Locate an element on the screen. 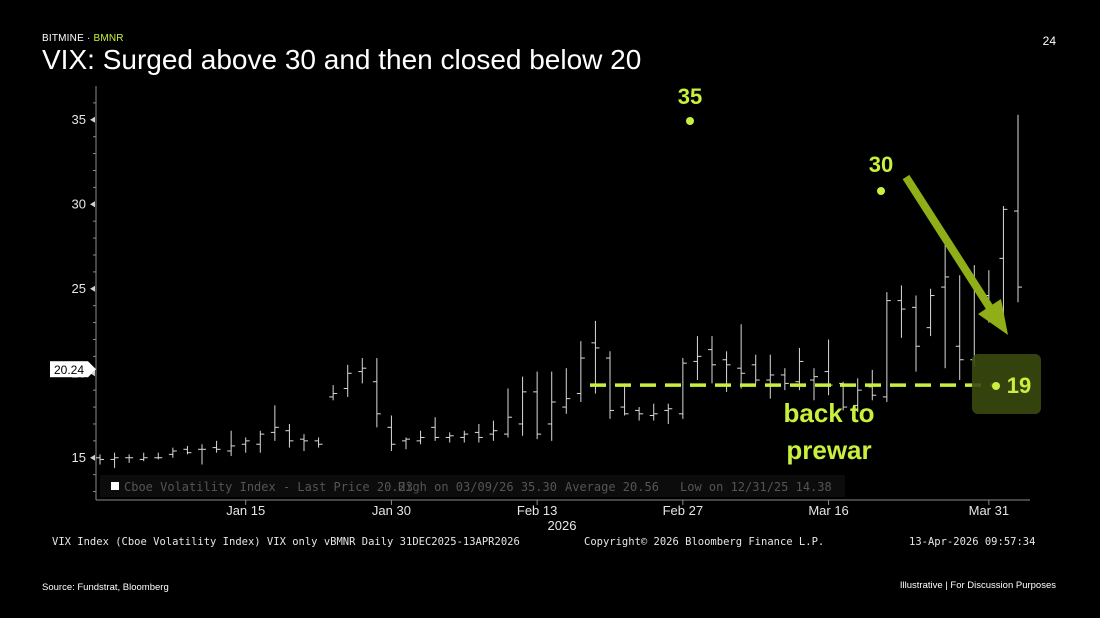  brand-ticker: BMNR is located at coordinates (108, 38).